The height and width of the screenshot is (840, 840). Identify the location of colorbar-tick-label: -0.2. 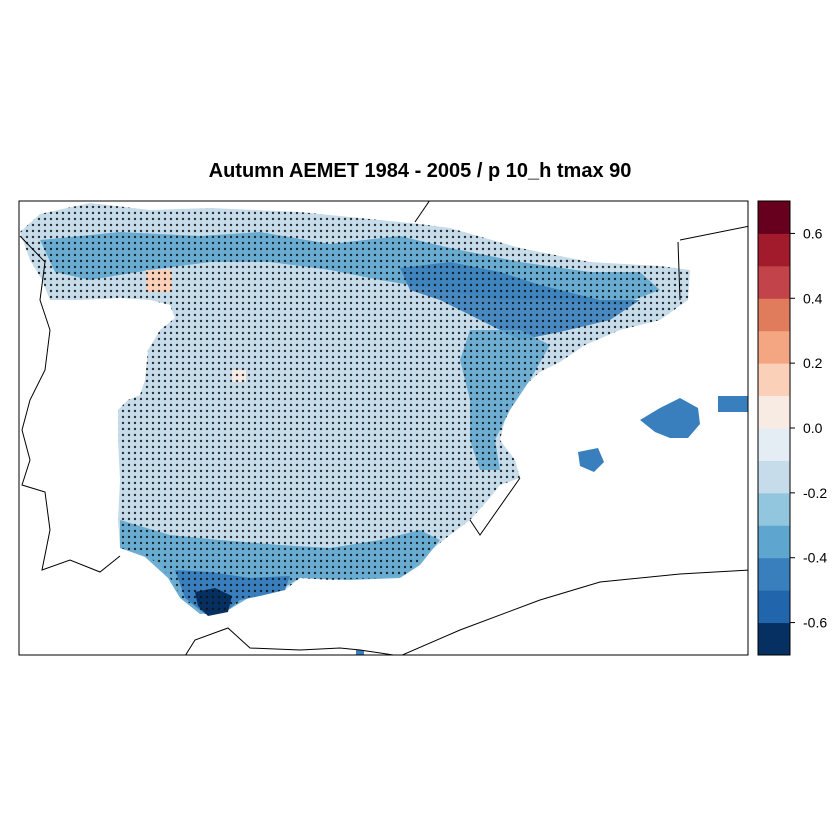
(815, 493).